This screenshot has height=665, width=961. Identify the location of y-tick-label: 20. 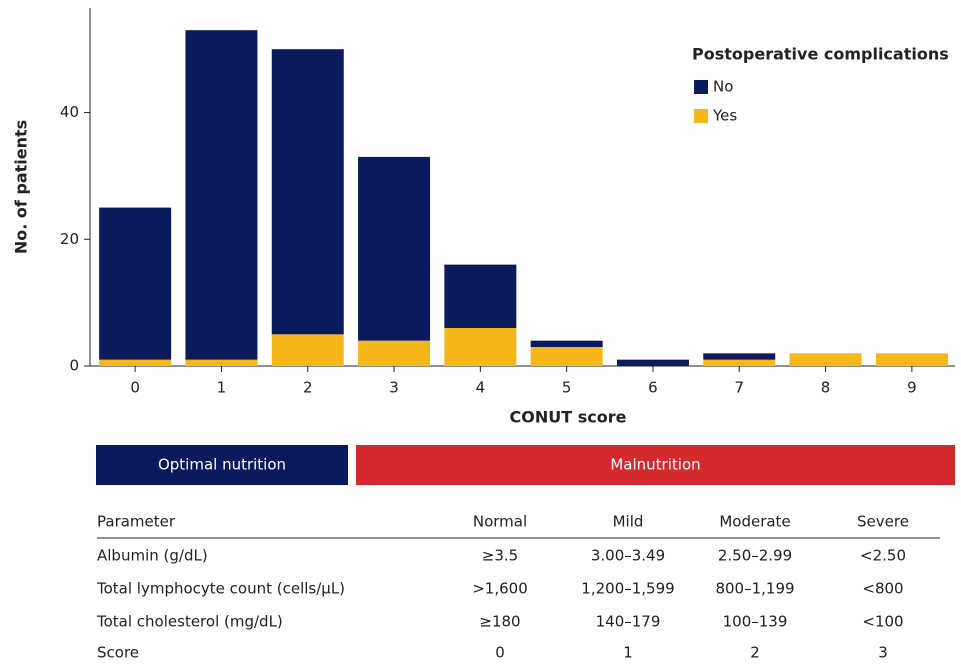
(69, 239).